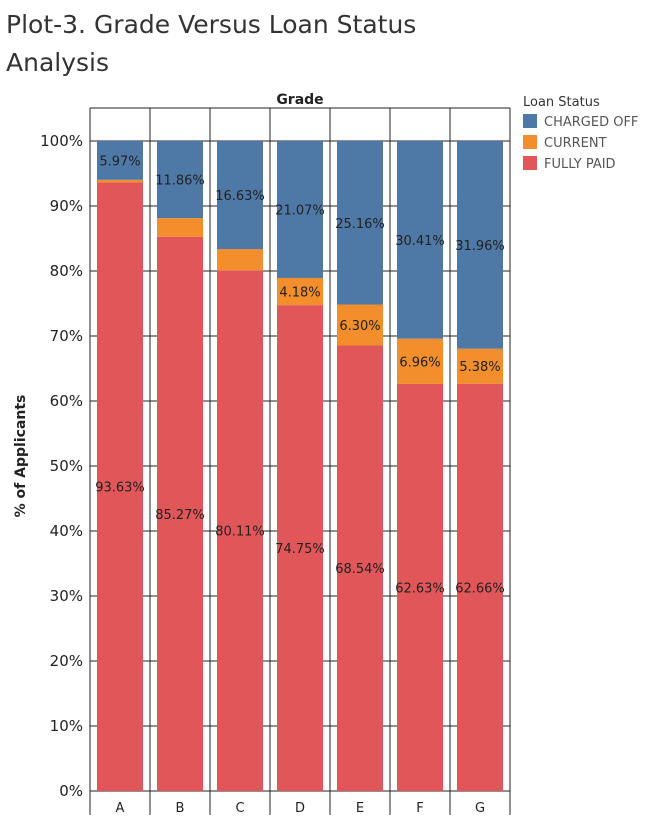 The width and height of the screenshot is (661, 820). Describe the element at coordinates (66, 206) in the screenshot. I see `y-tick-label: 90%` at that location.